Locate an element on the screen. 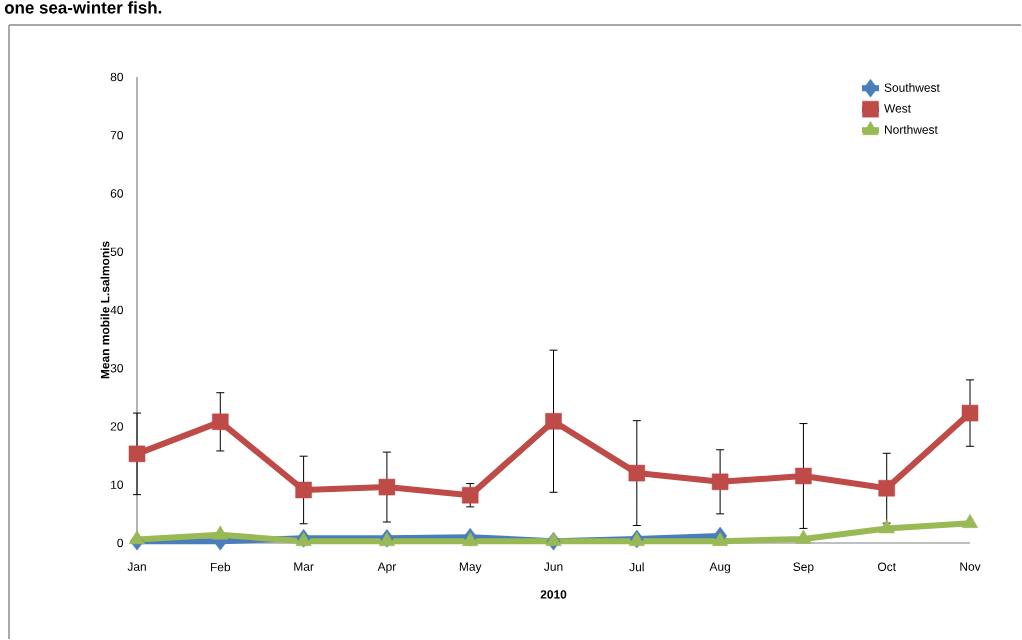 The height and width of the screenshot is (640, 1022). x-tick-label: Apr is located at coordinates (387, 568).